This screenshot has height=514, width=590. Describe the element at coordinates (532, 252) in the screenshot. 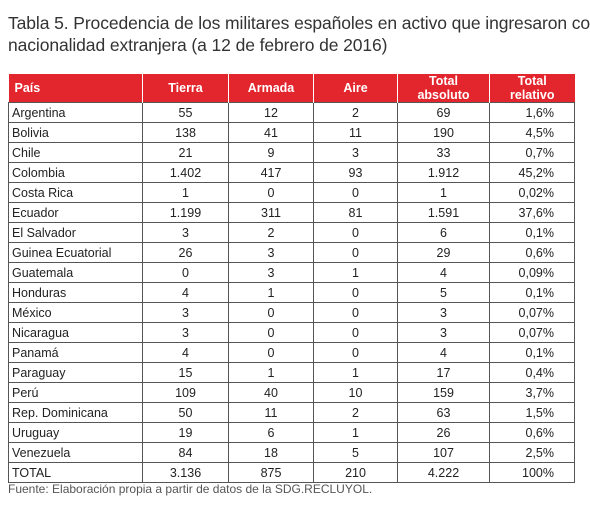

I see `cell-total-relativo: 0,6%` at that location.